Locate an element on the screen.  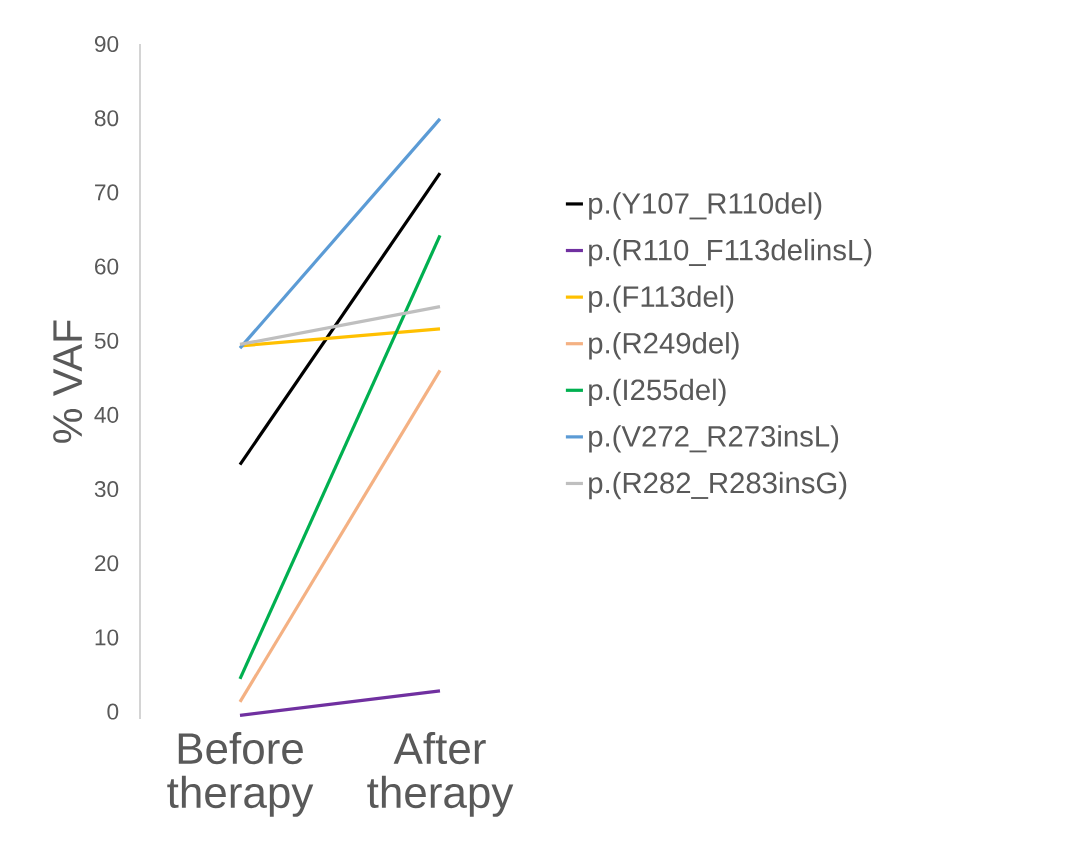
legend-label: p.(I255del) is located at coordinates (657, 392).